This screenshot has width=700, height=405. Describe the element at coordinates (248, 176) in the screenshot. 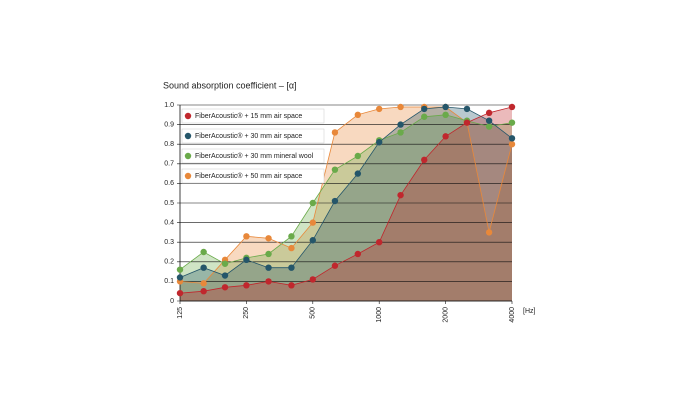

I see `legend-label: FiberAcoustic® + 50 mm air space` at that location.